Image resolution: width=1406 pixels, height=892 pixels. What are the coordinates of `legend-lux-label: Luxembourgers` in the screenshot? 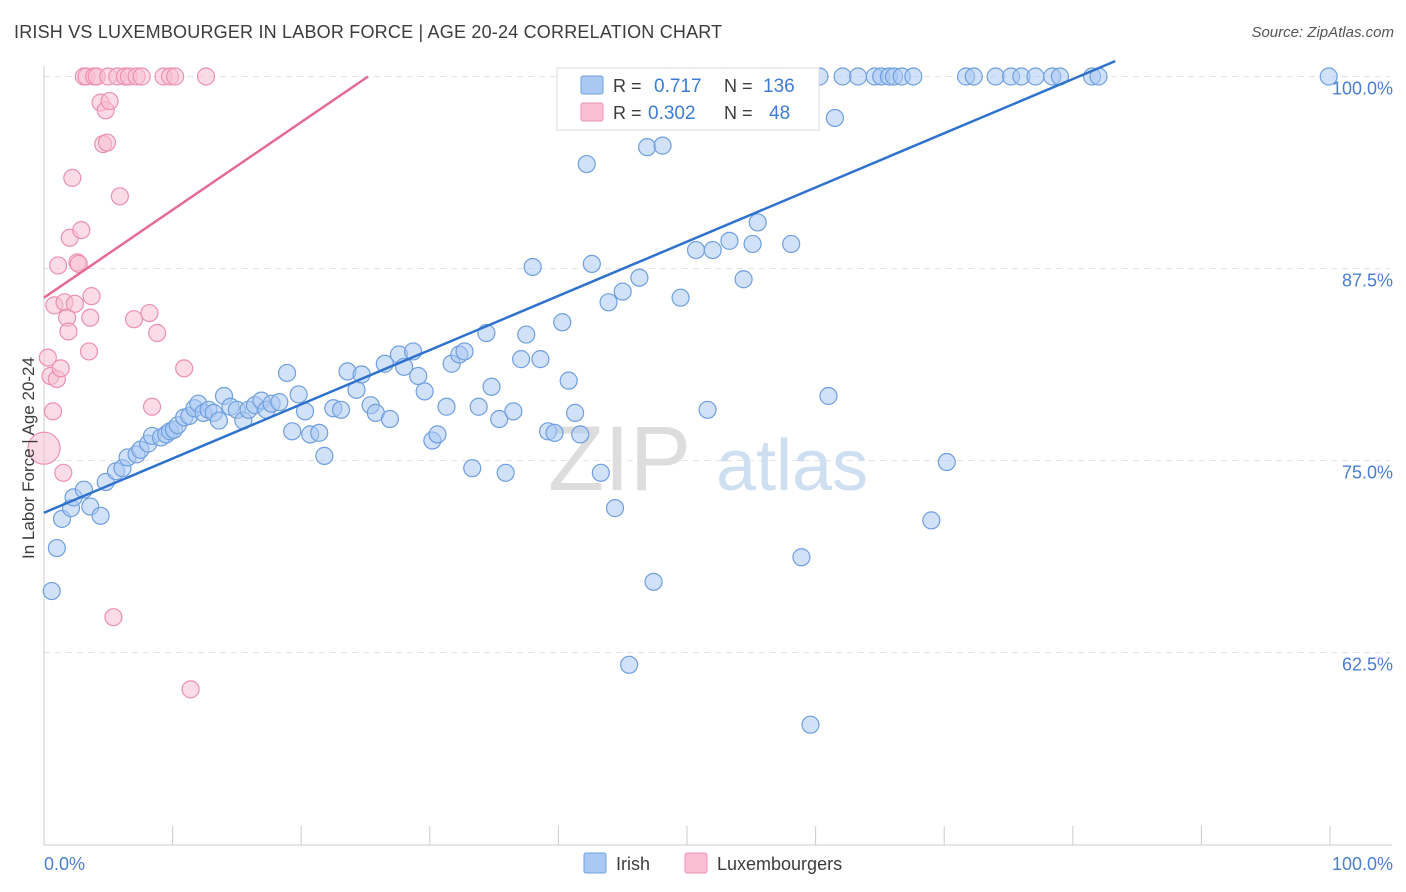 It's located at (779, 864).